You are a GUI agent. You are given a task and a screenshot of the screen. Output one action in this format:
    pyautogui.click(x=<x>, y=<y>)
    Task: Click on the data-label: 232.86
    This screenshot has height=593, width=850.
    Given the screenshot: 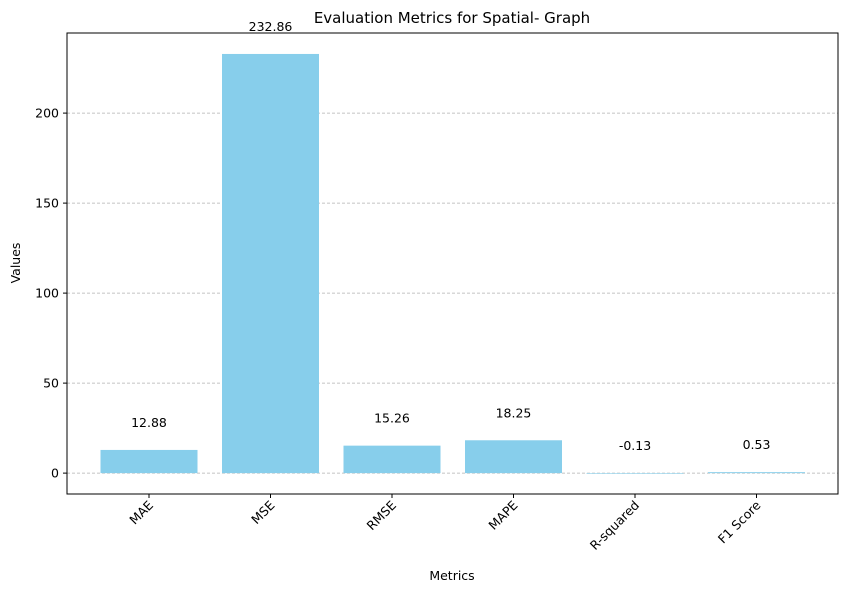 What is the action you would take?
    pyautogui.click(x=271, y=26)
    